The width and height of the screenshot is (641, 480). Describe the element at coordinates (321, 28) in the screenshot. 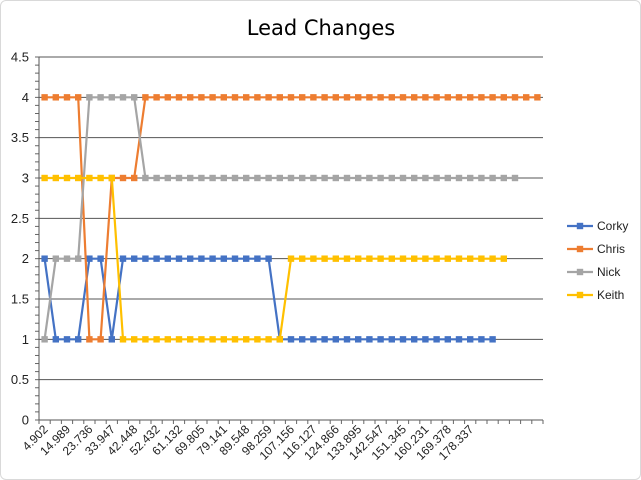

I see `chart-title: Lead Changes` at that location.